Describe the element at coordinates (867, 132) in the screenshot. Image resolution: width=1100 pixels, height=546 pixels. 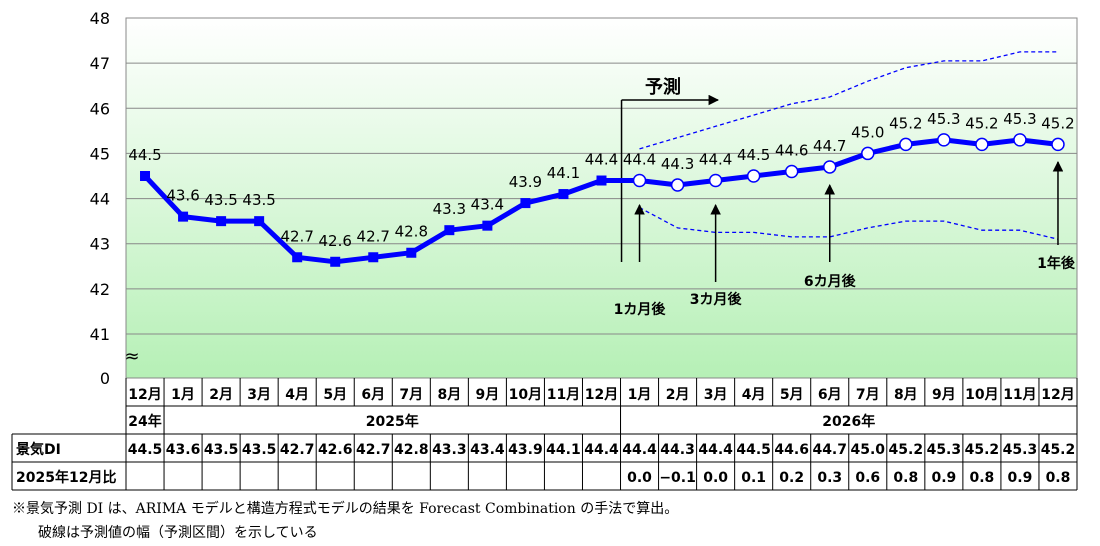
I see `data-label: 45.0` at that location.